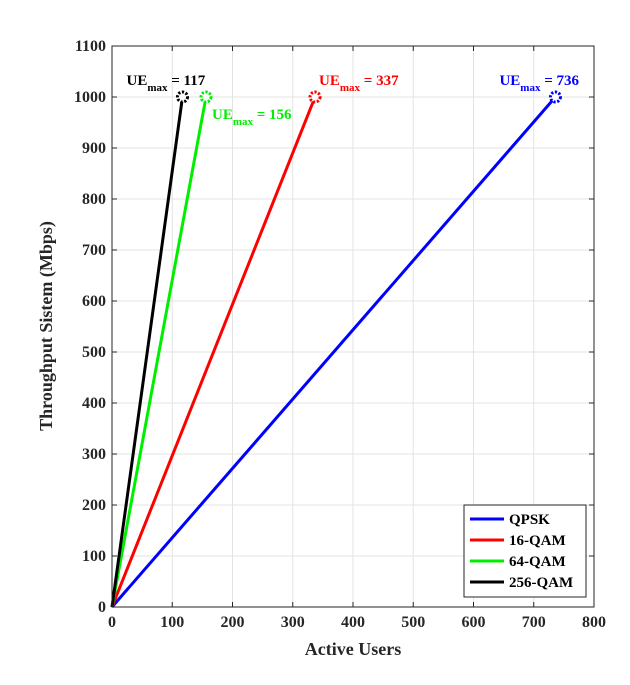  Describe the element at coordinates (94, 556) in the screenshot. I see `y-tick-label: 100` at that location.